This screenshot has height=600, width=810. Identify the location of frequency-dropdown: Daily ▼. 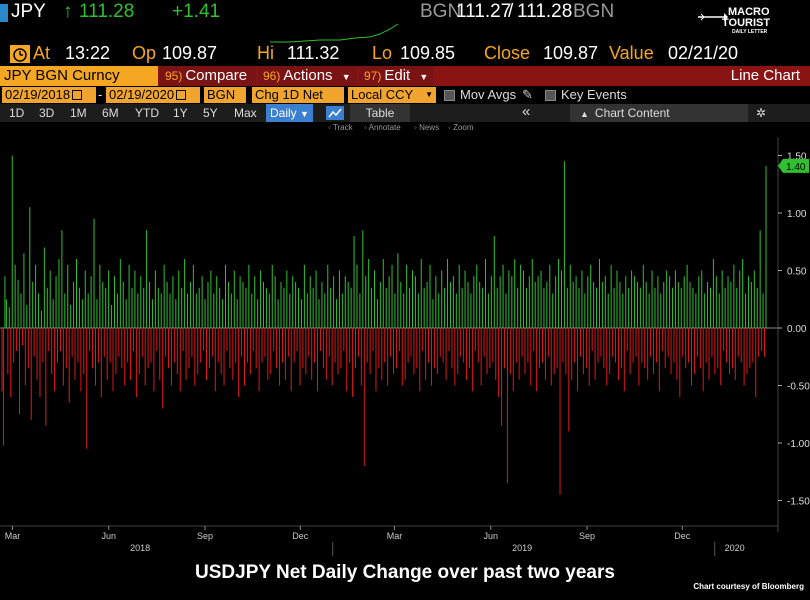
(289, 113).